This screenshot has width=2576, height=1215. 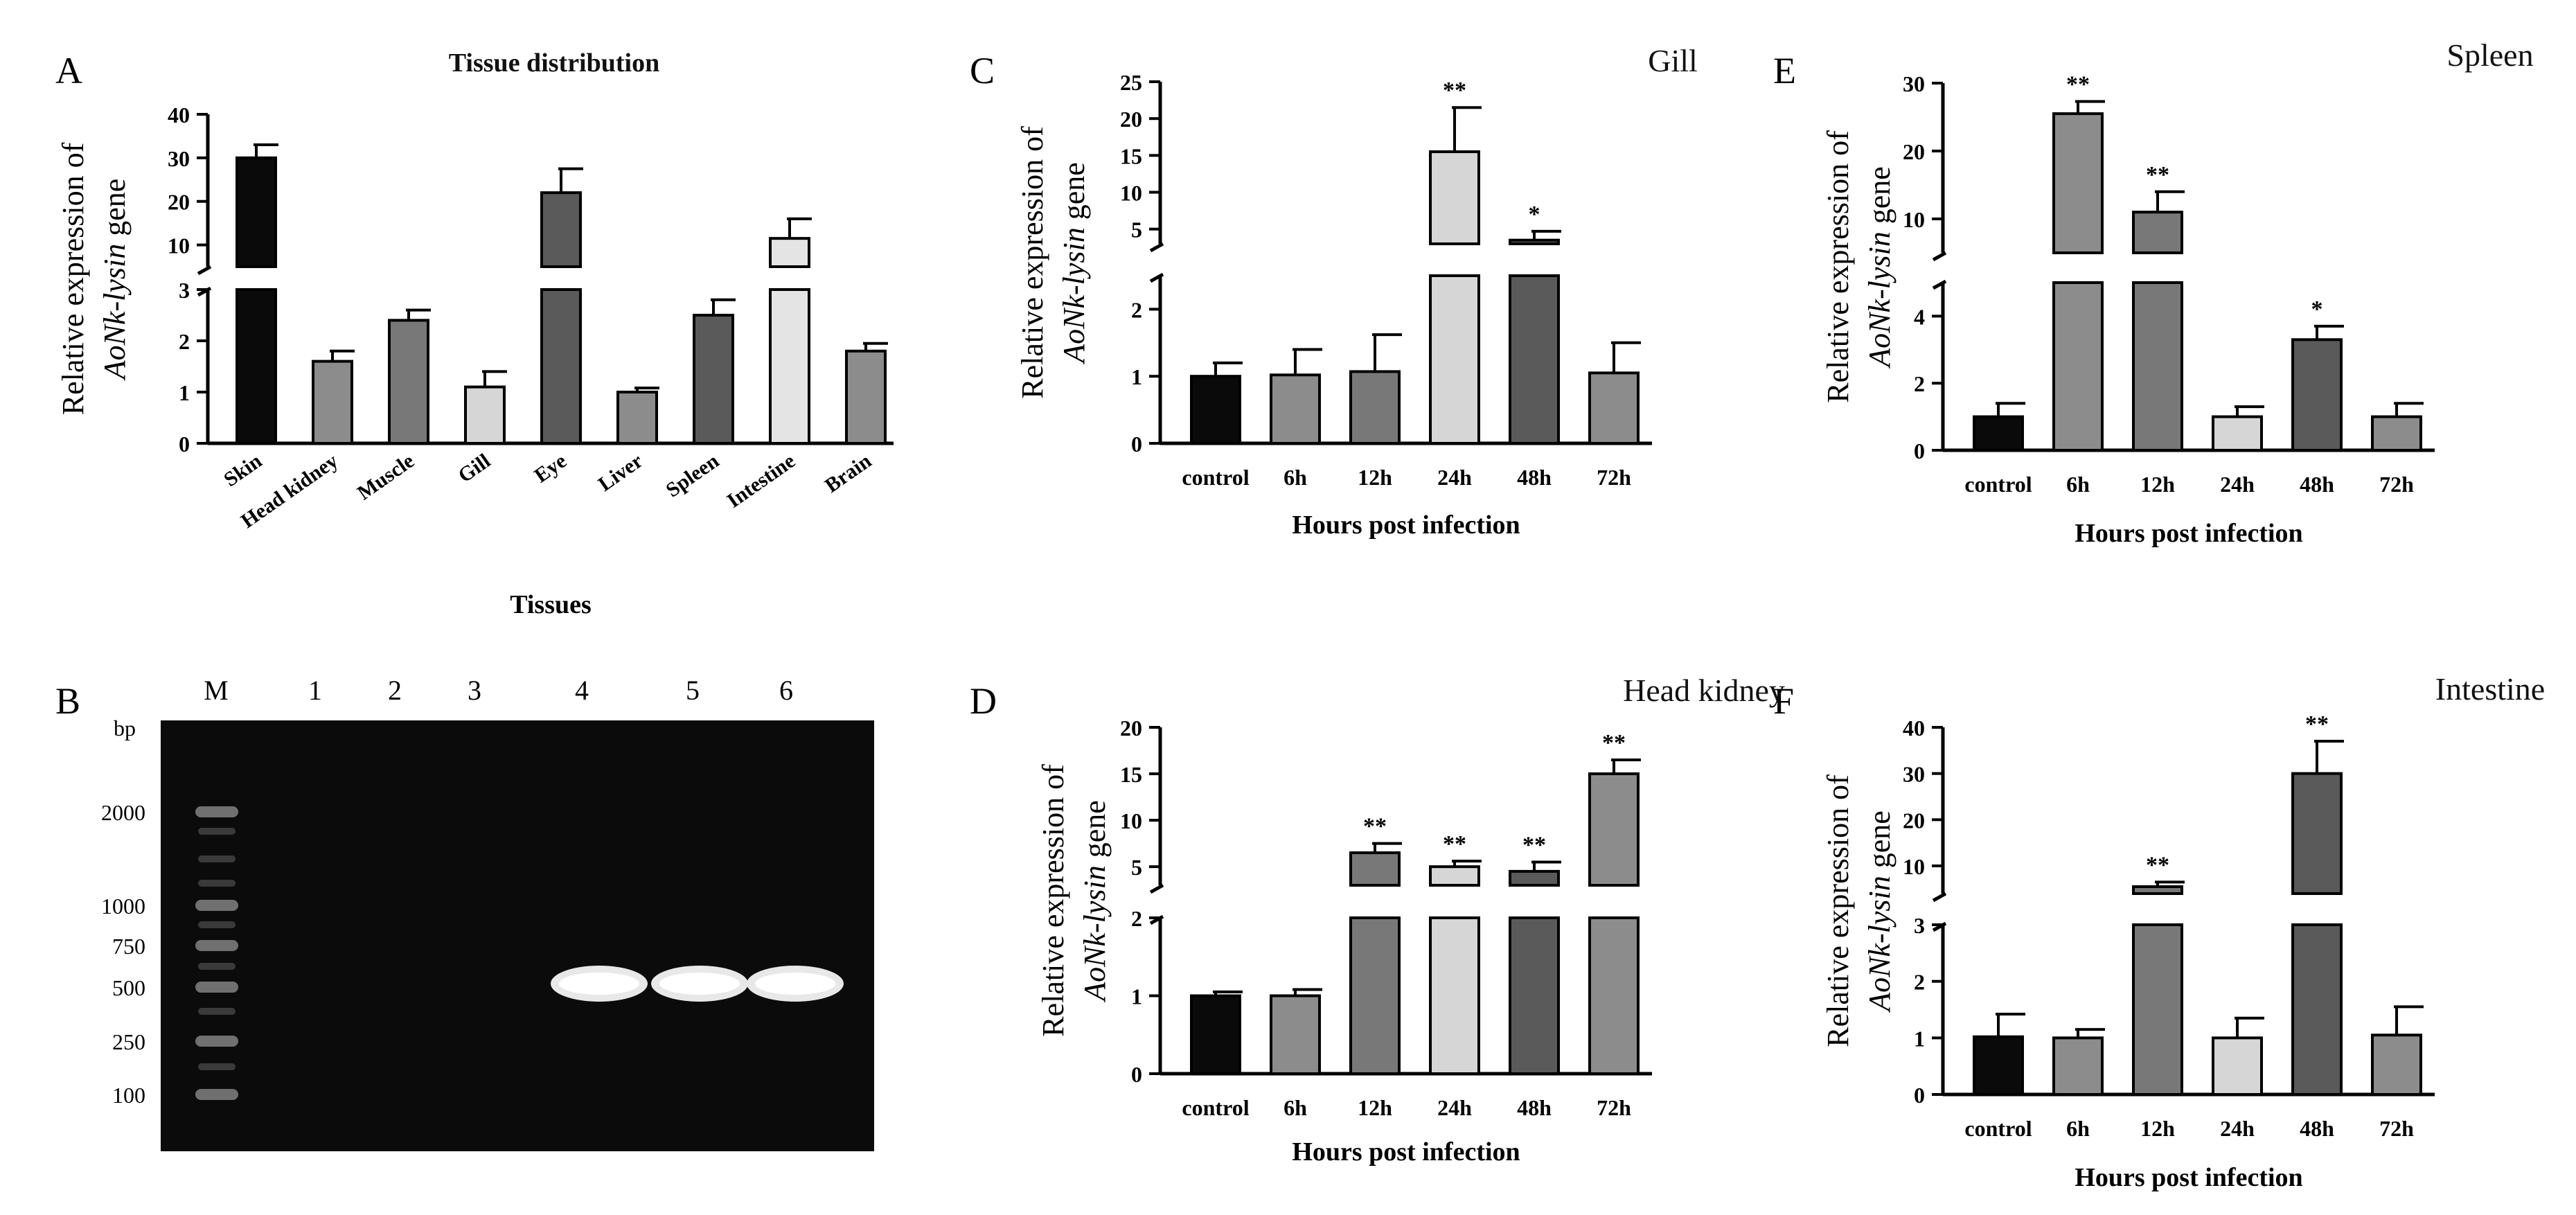 I want to click on y-tick-label: 15, so click(x=1131, y=155).